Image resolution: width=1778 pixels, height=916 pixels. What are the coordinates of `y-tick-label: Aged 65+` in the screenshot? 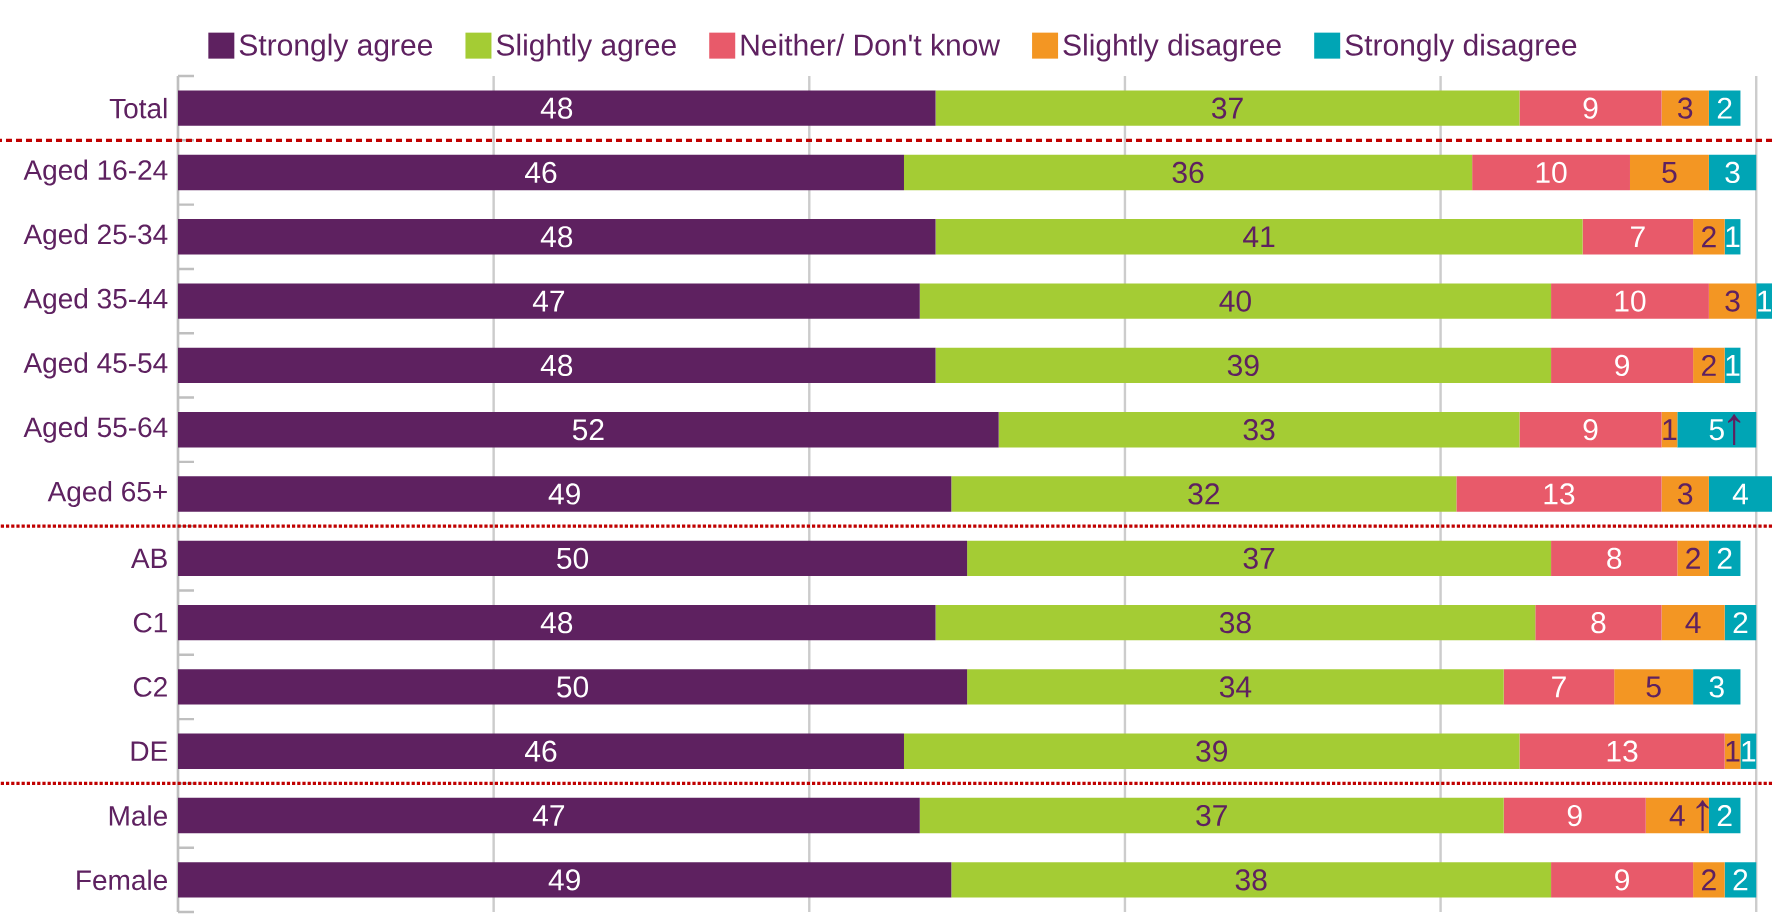 It's located at (107, 494).